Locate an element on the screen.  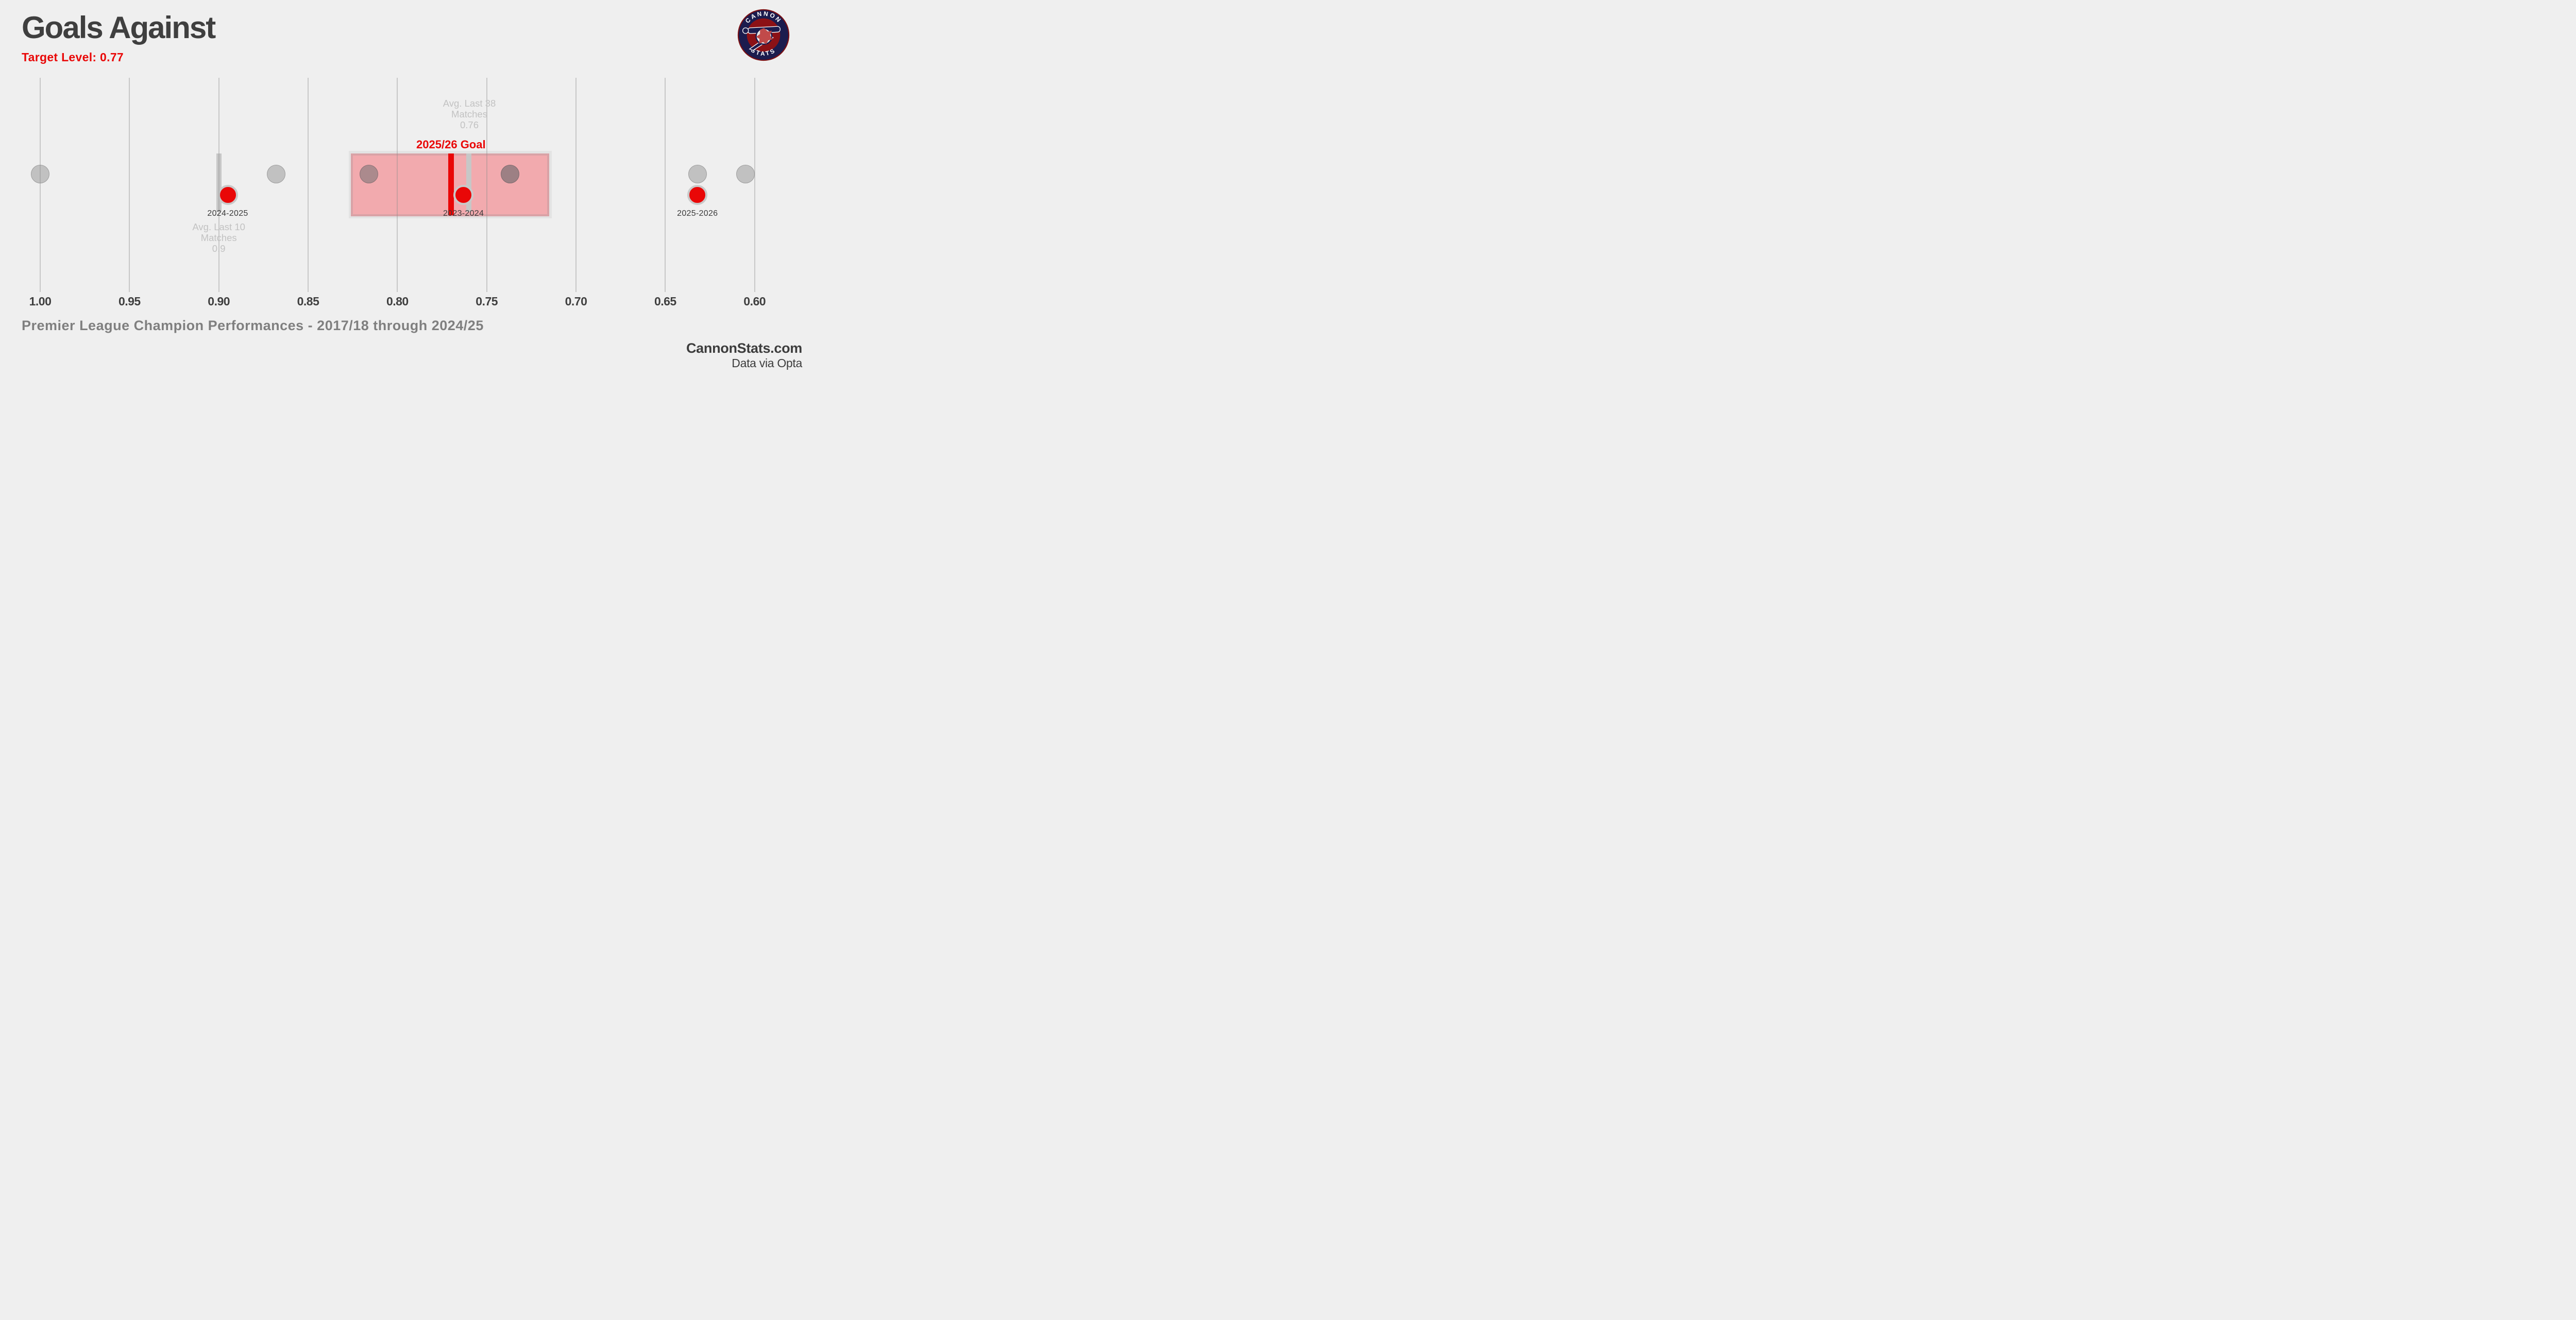
avg-last-38-line is located at coordinates (468, 182).